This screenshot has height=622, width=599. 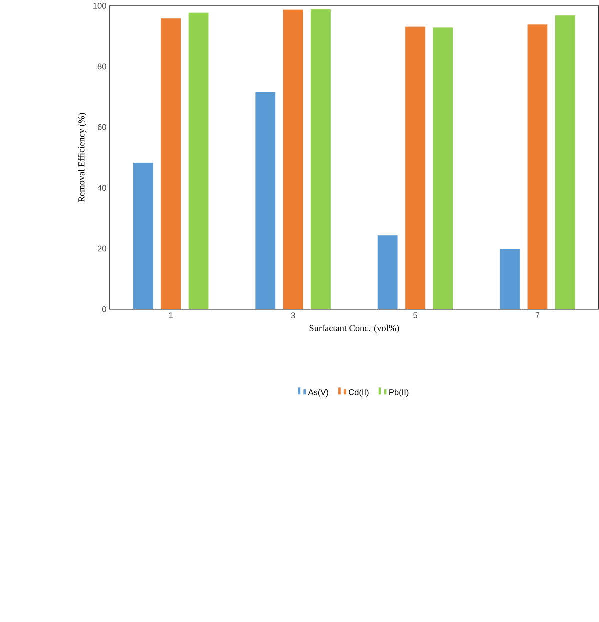 I want to click on x-tick-label: 1, so click(x=171, y=315).